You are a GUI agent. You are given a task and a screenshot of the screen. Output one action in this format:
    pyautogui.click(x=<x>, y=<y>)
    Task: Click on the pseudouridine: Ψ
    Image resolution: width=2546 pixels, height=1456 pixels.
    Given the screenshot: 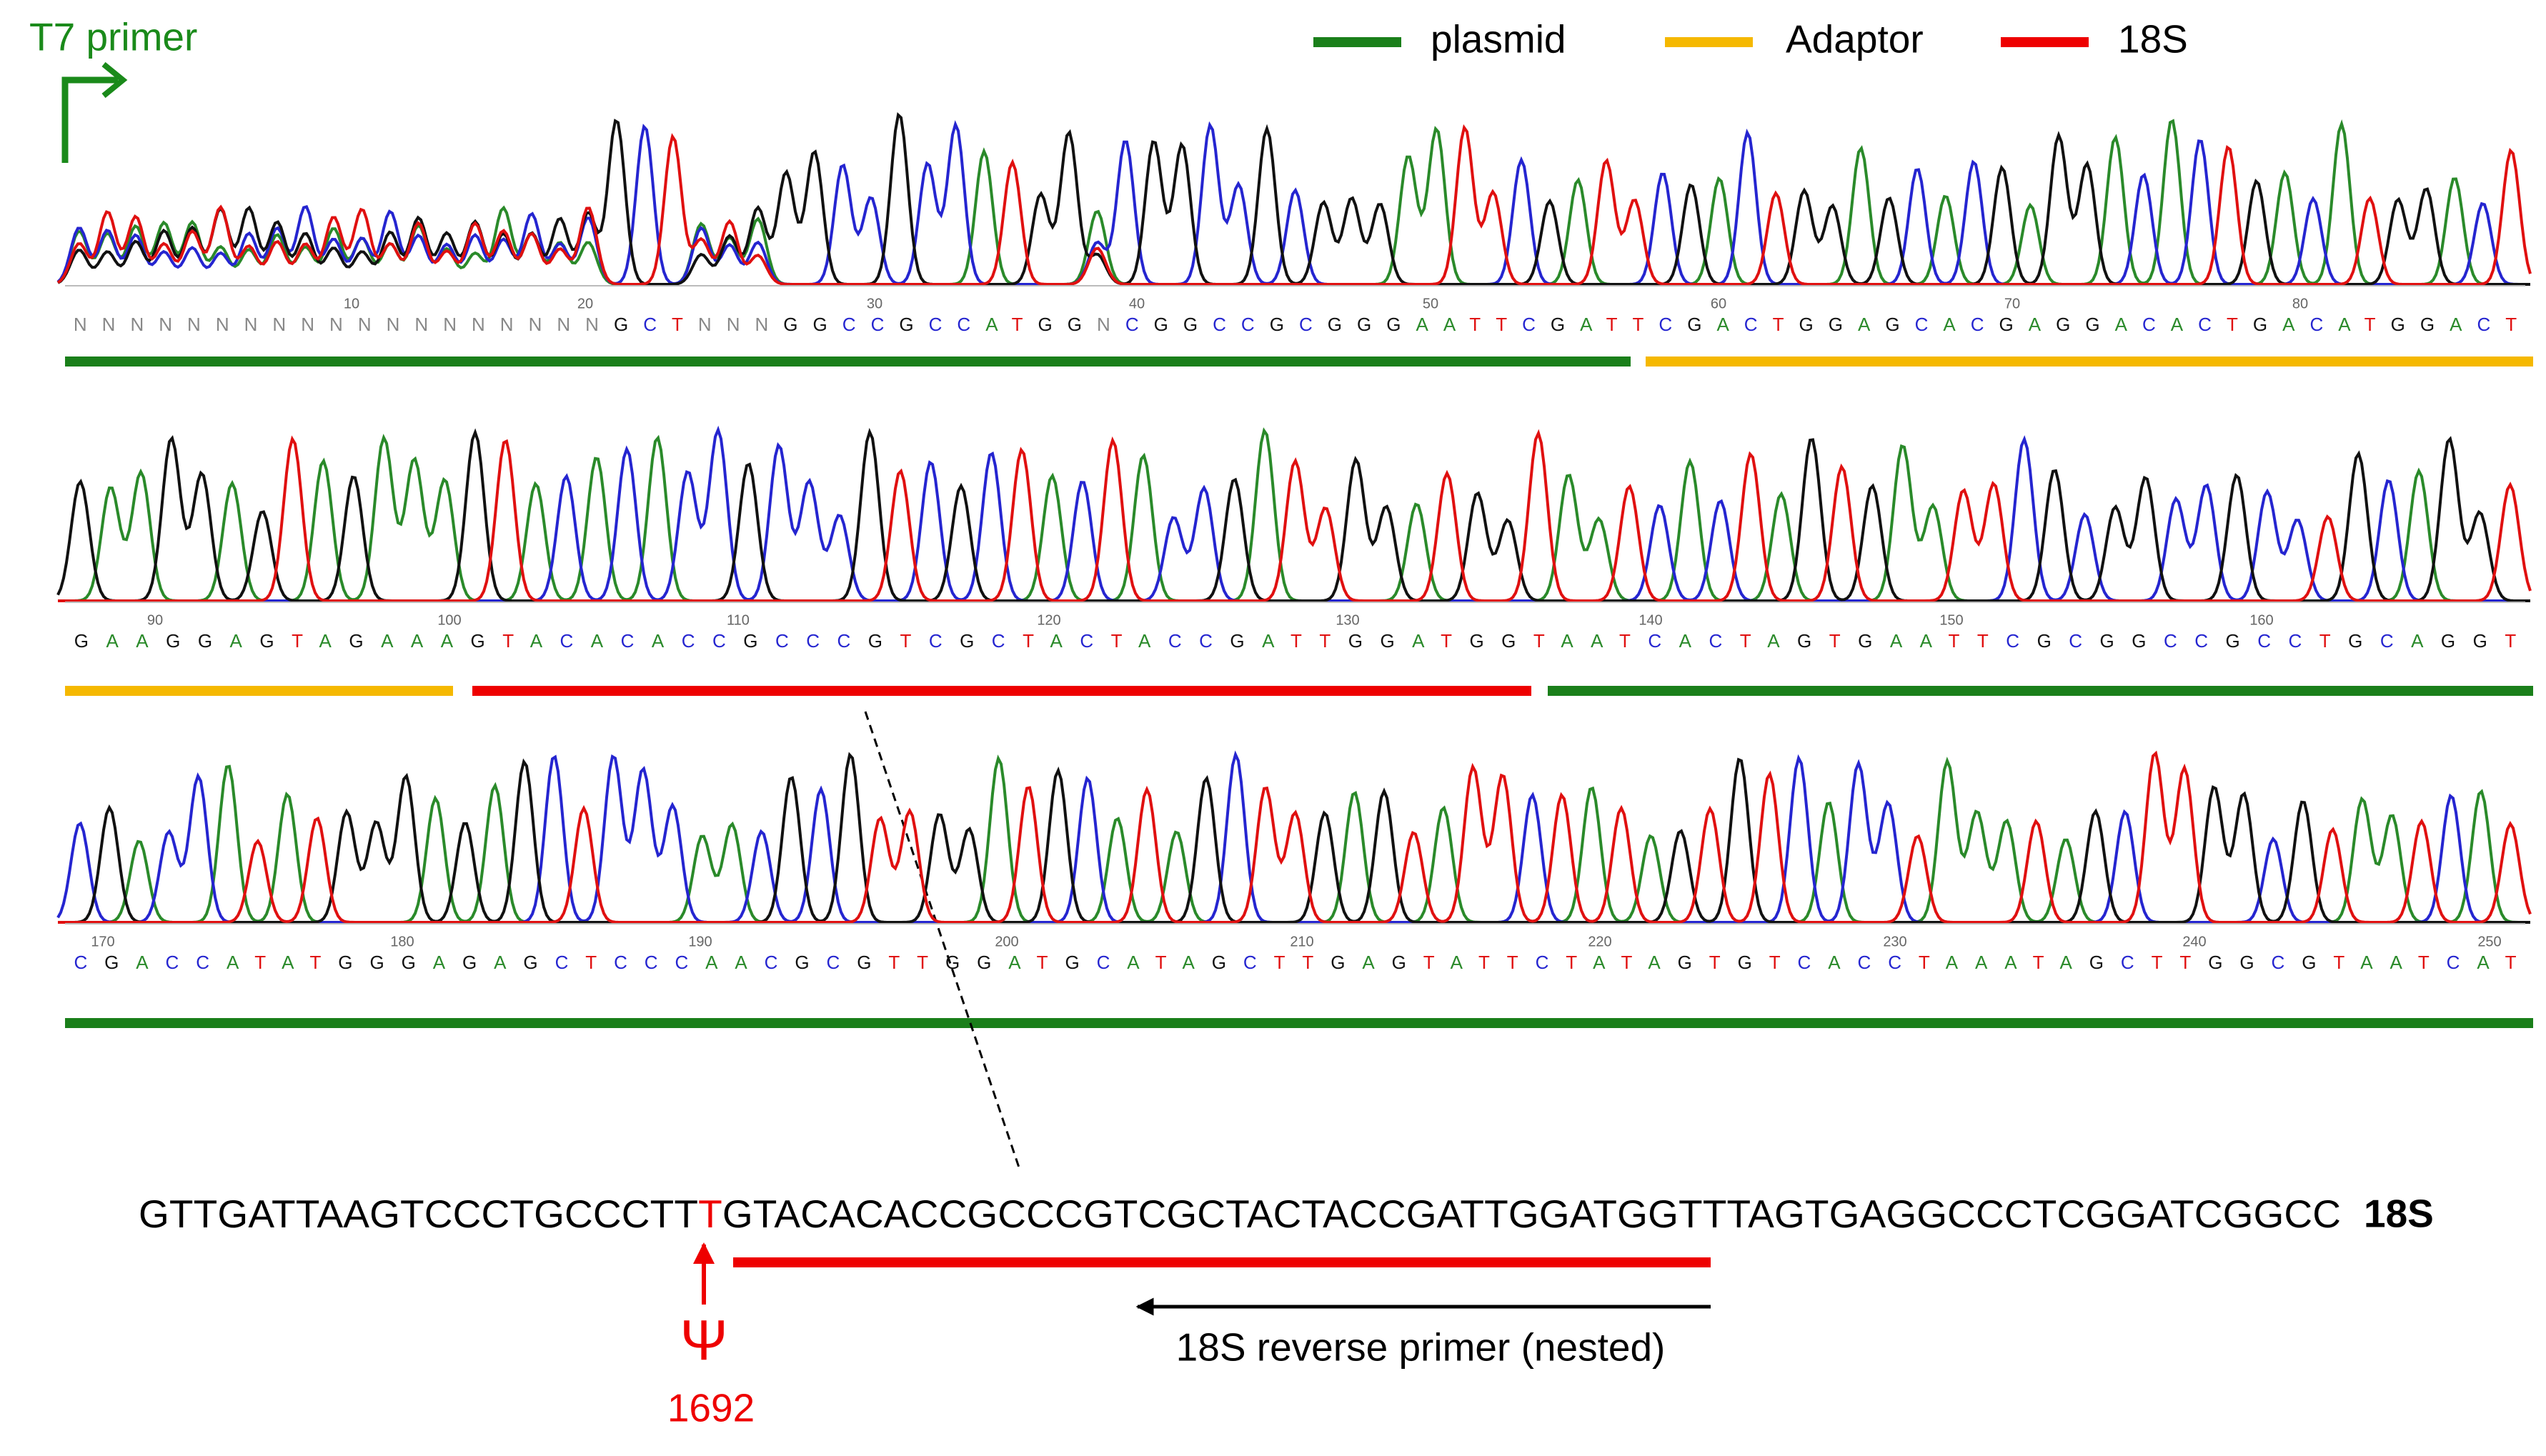 What is the action you would take?
    pyautogui.click(x=704, y=1340)
    